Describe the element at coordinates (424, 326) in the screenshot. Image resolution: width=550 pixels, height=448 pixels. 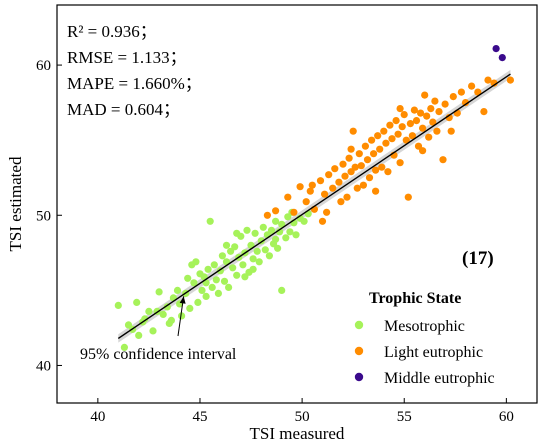
I see `legend-label-mesotrophic: Mesotrophic` at that location.